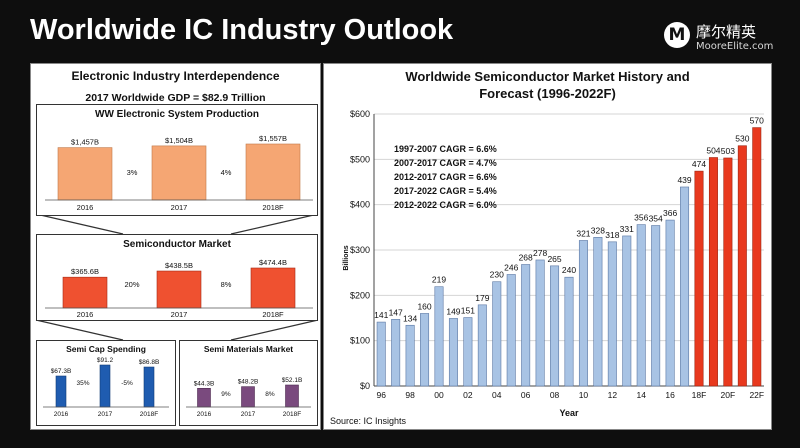 Image resolution: width=800 pixels, height=448 pixels. What do you see at coordinates (360, 295) in the screenshot?
I see `y-tick-label: $200` at bounding box center [360, 295].